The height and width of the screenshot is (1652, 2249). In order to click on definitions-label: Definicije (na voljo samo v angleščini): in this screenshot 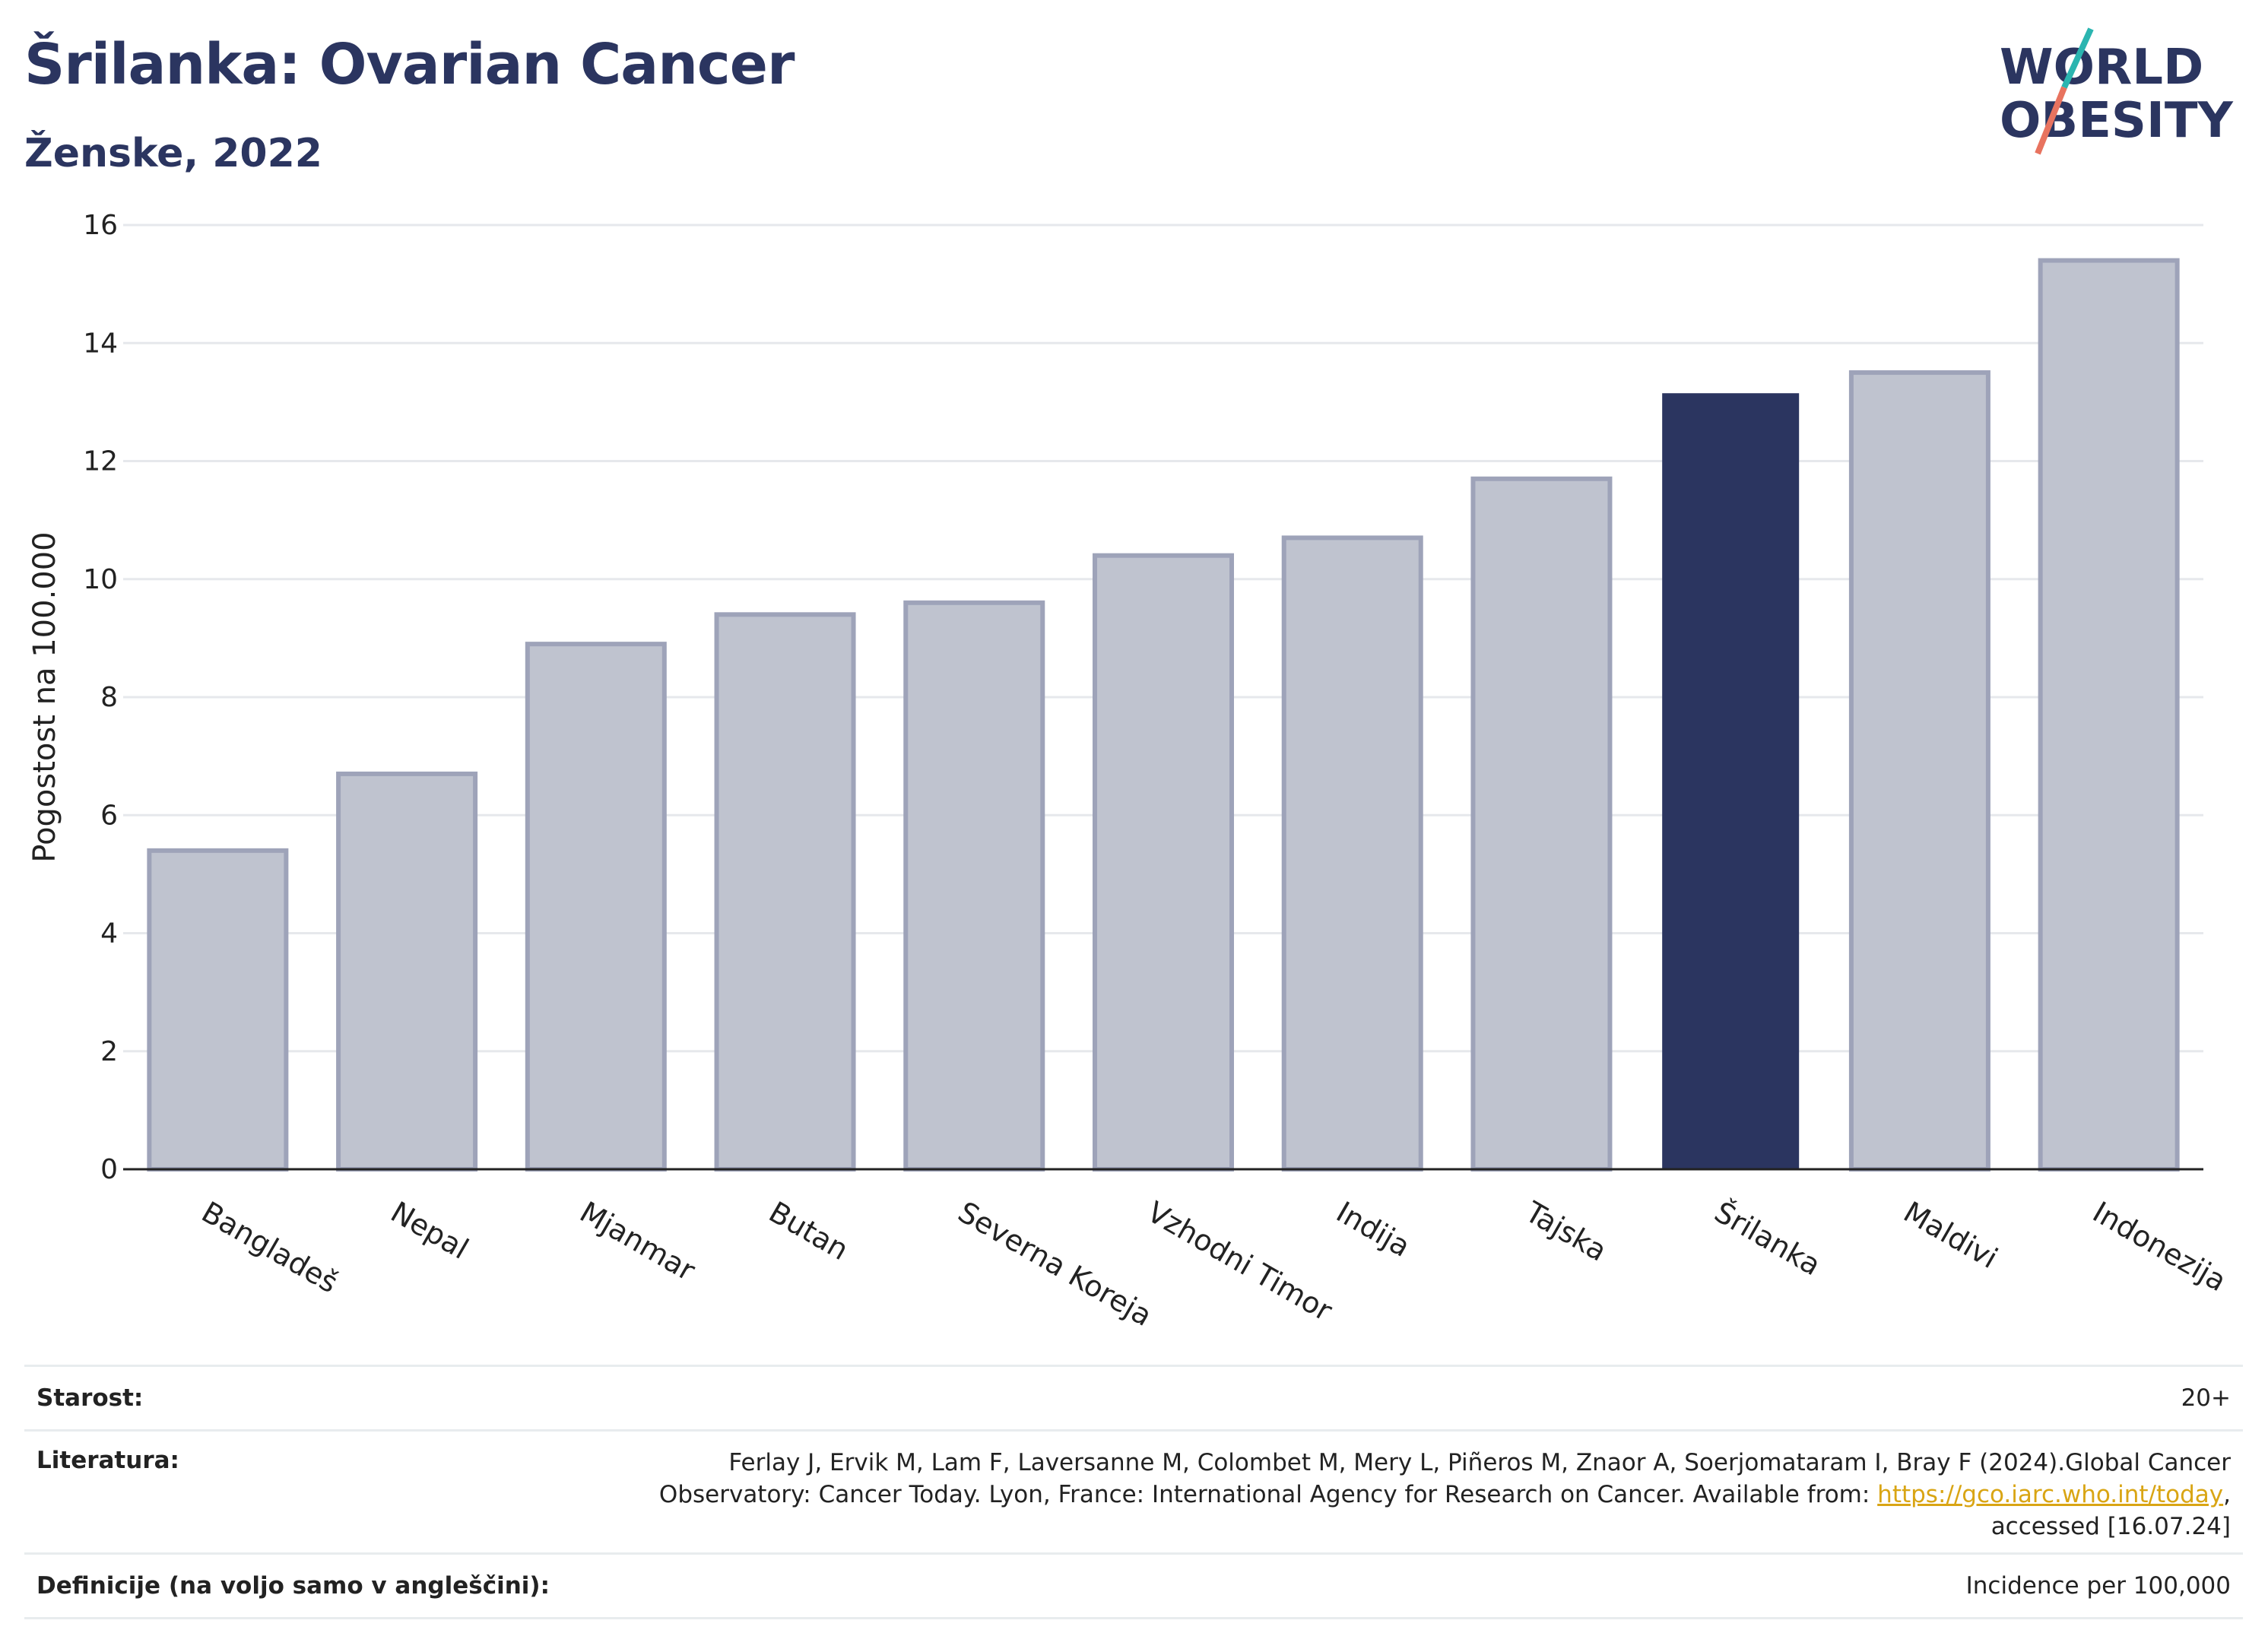, I will do `click(293, 1586)`.